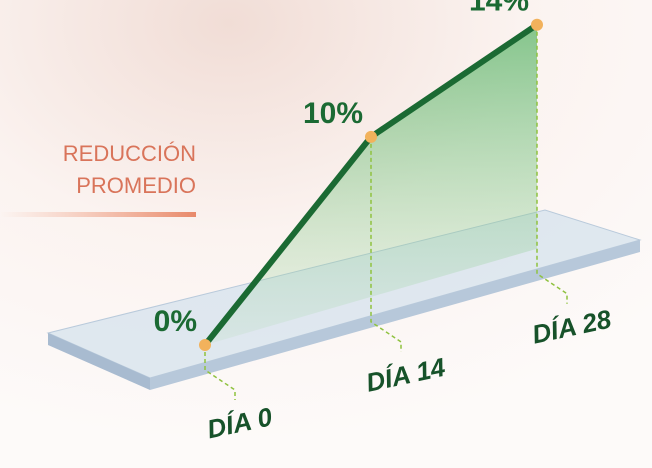 This screenshot has height=468, width=652. Describe the element at coordinates (499, 9) in the screenshot. I see `data-label: 14%` at that location.